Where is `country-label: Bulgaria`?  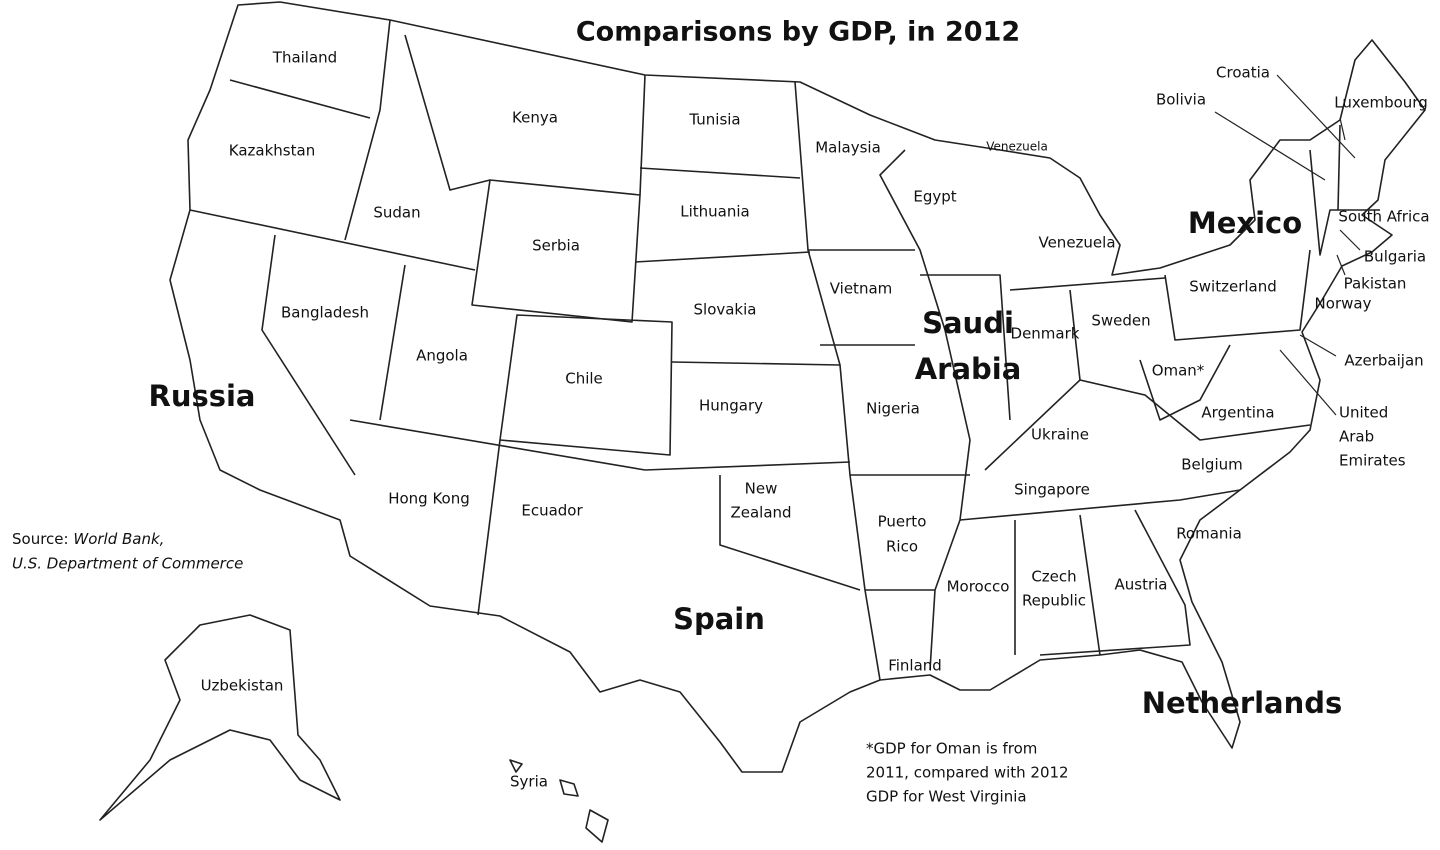
country-label: Bulgaria is located at coordinates (1395, 257).